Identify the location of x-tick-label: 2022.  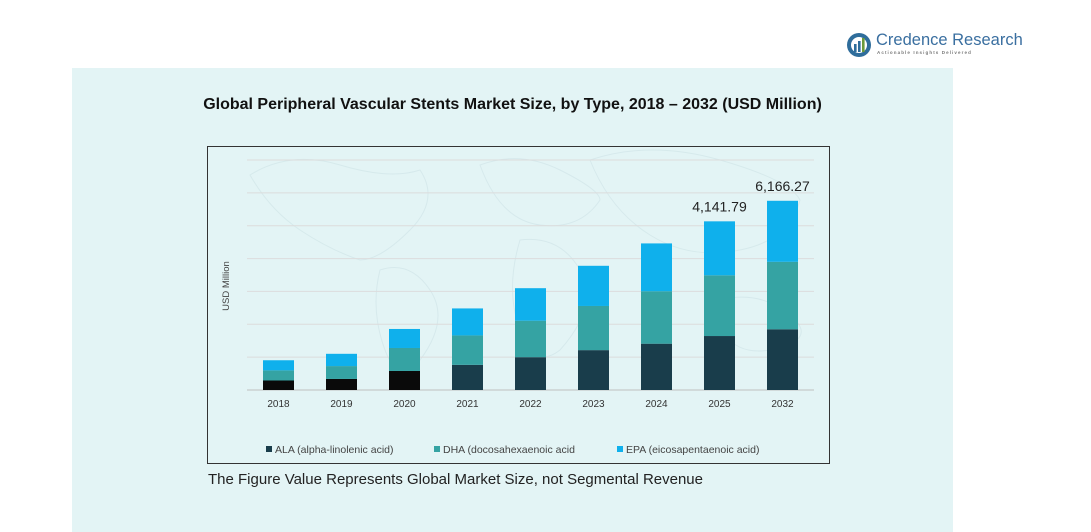
(530, 404).